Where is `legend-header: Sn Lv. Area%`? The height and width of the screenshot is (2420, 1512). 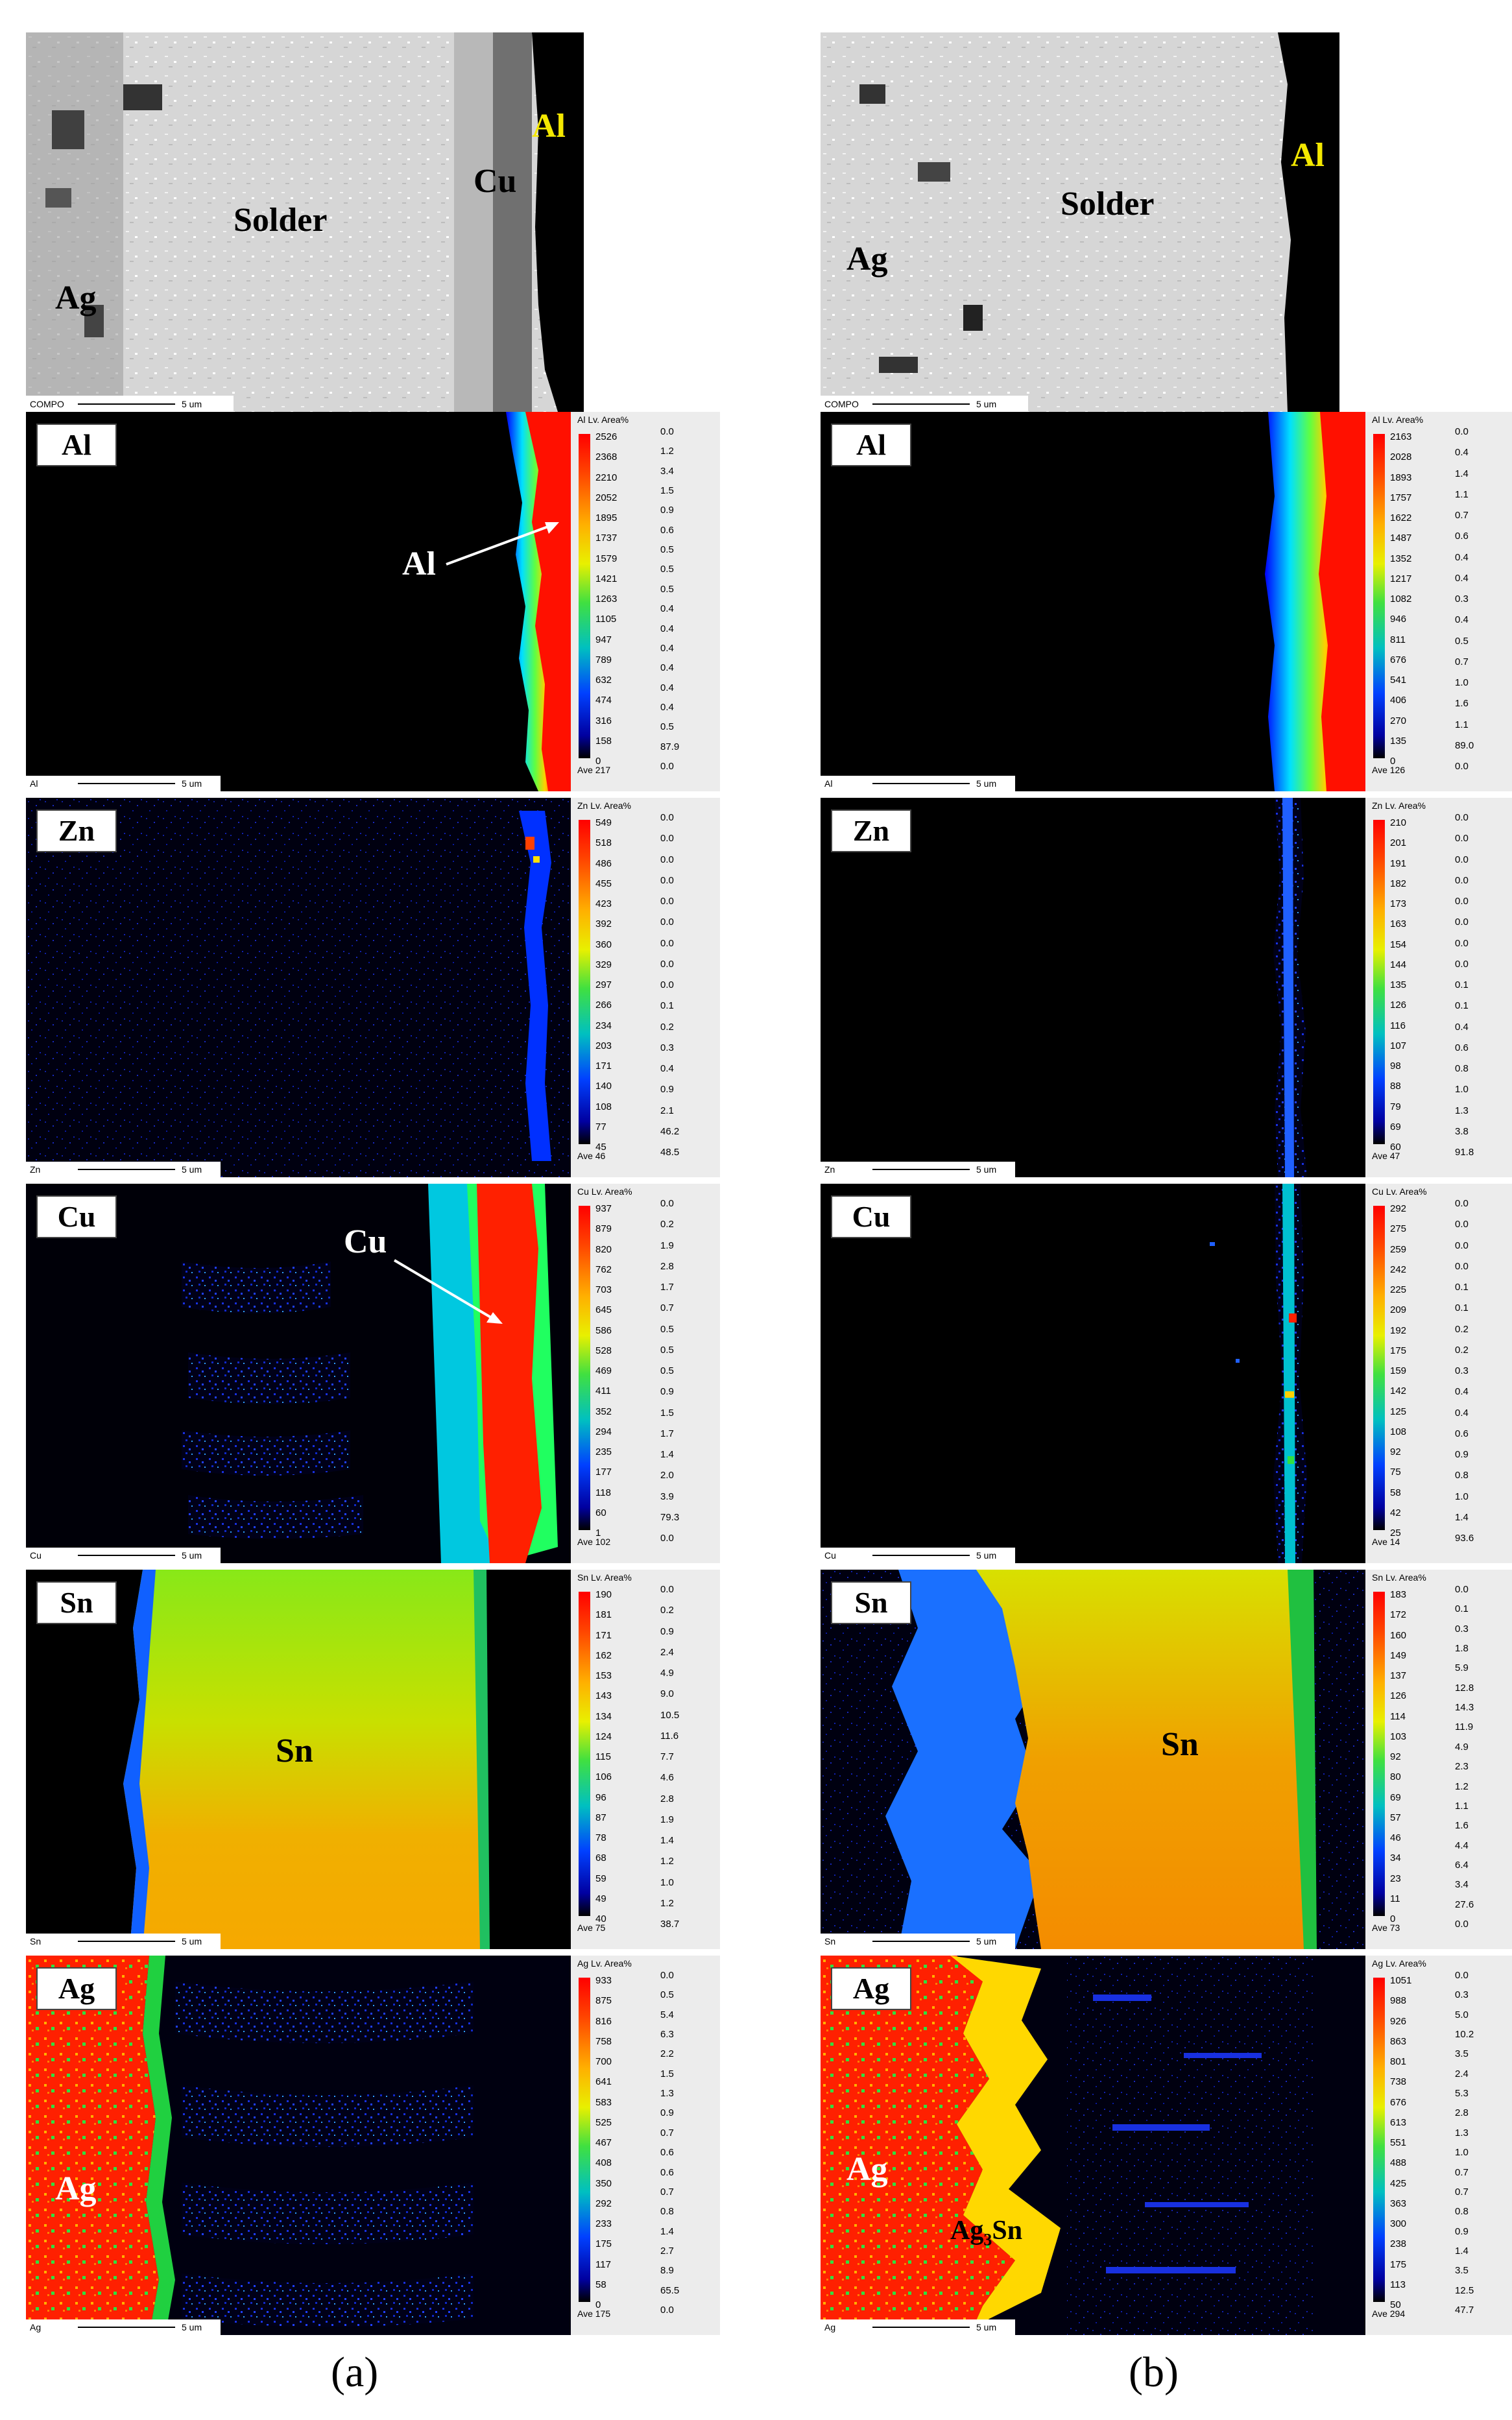
legend-header: Sn Lv. Area% is located at coordinates (1399, 1578).